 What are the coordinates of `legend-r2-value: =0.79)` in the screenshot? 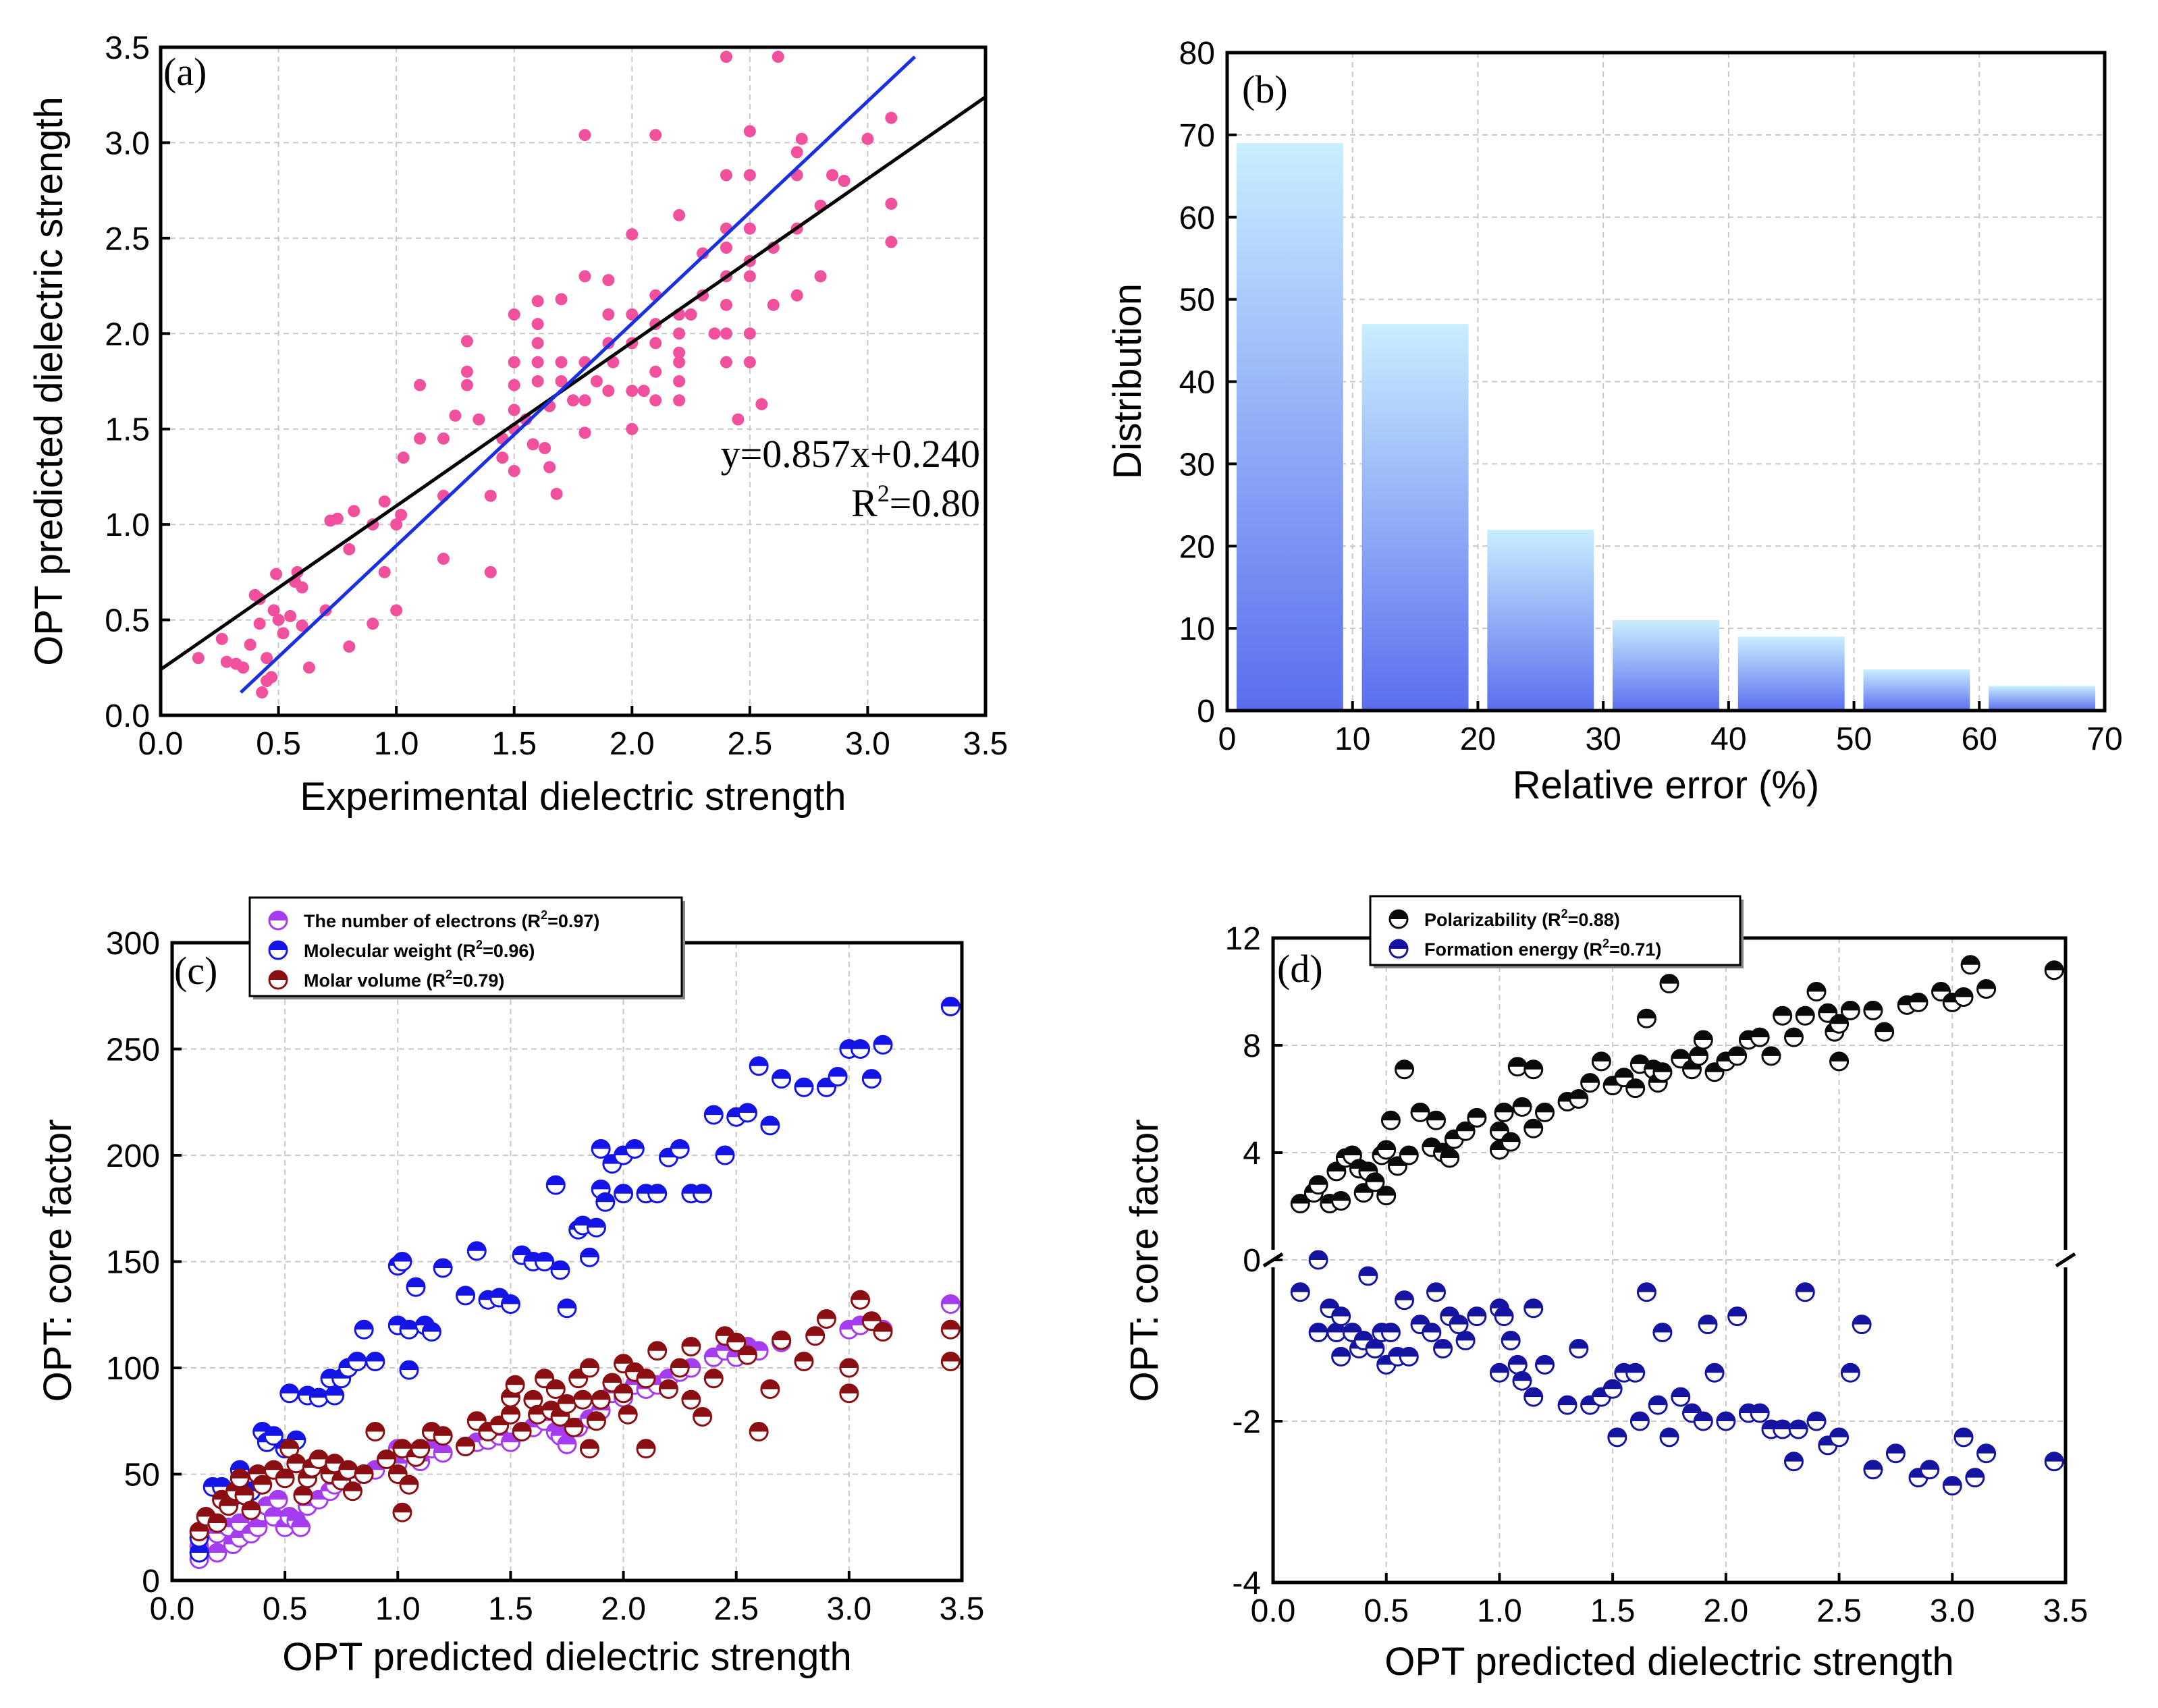 It's located at (478, 980).